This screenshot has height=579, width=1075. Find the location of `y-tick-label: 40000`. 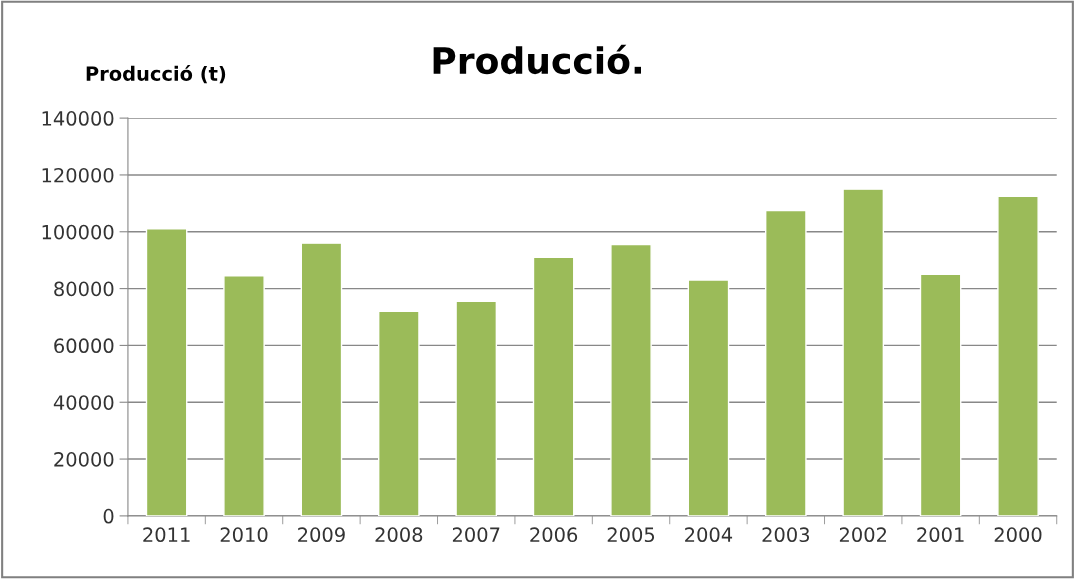

y-tick-label: 40000 is located at coordinates (83, 402).